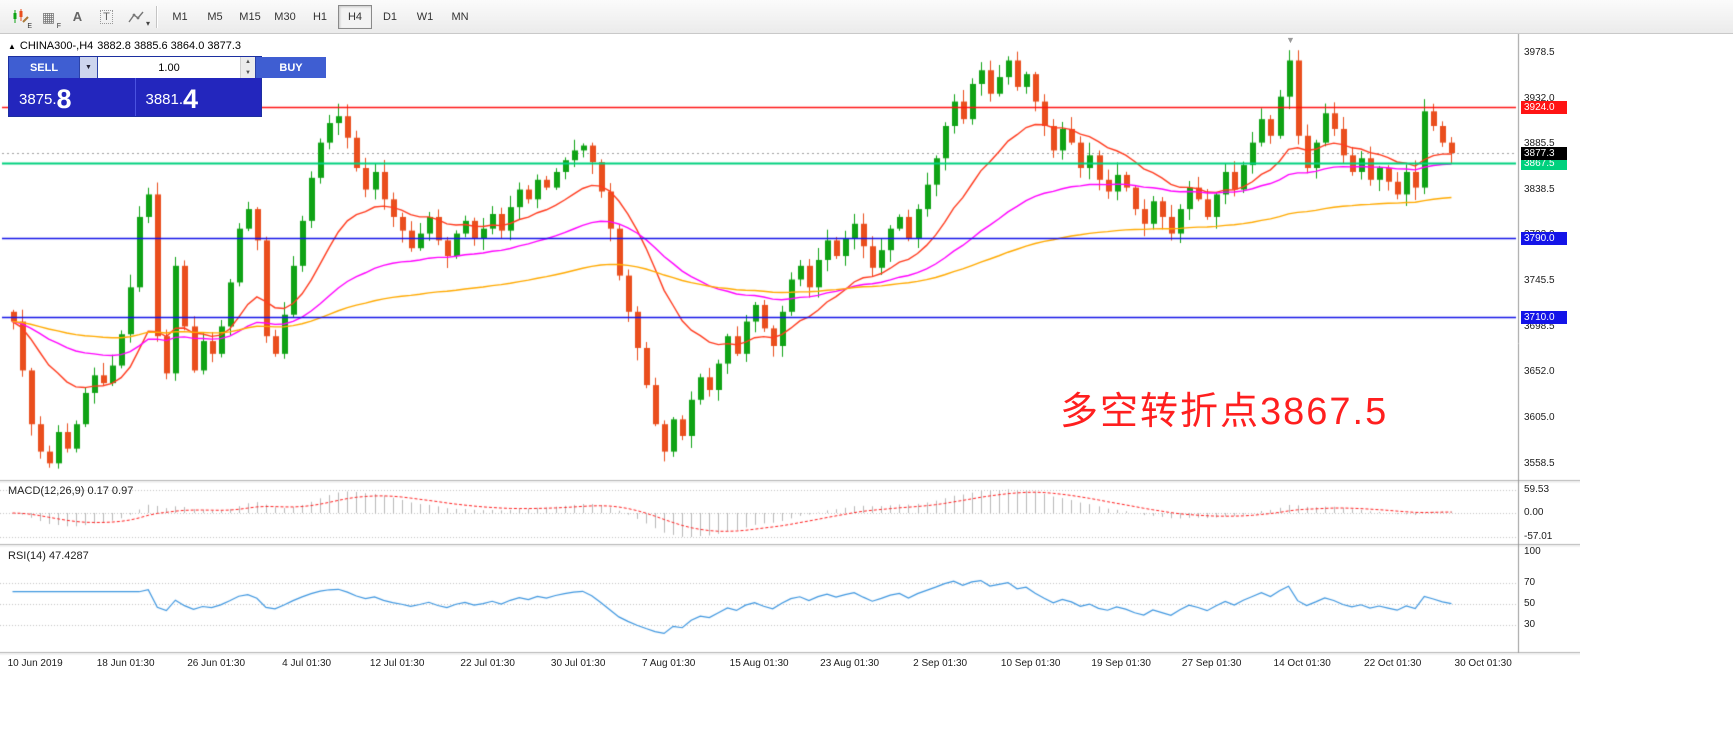 Image resolution: width=1733 pixels, height=748 pixels. What do you see at coordinates (1539, 190) in the screenshot?
I see `y-axis-tick: 3838.5` at bounding box center [1539, 190].